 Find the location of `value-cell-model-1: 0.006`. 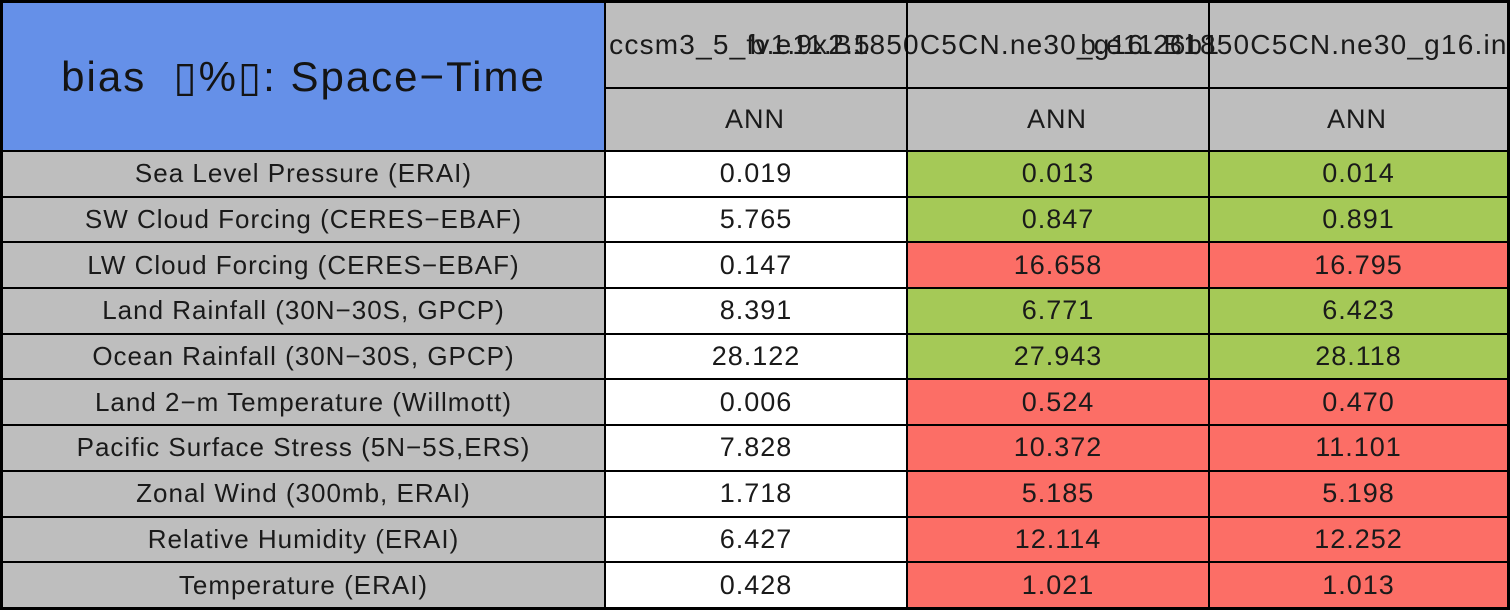

value-cell-model-1: 0.006 is located at coordinates (757, 402).